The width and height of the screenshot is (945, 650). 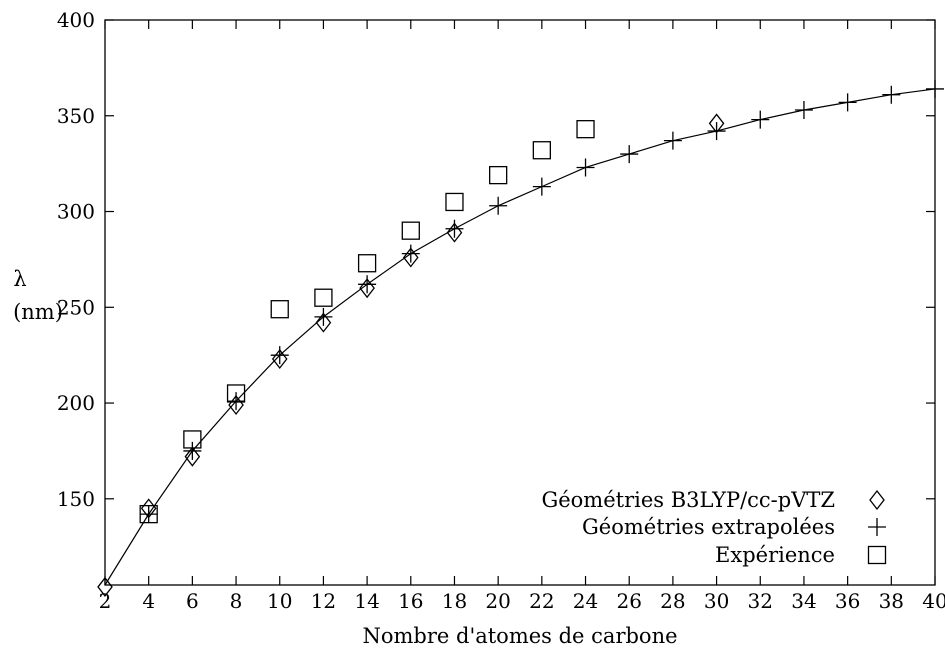 I want to click on y-tick-label: 200, so click(x=76, y=403).